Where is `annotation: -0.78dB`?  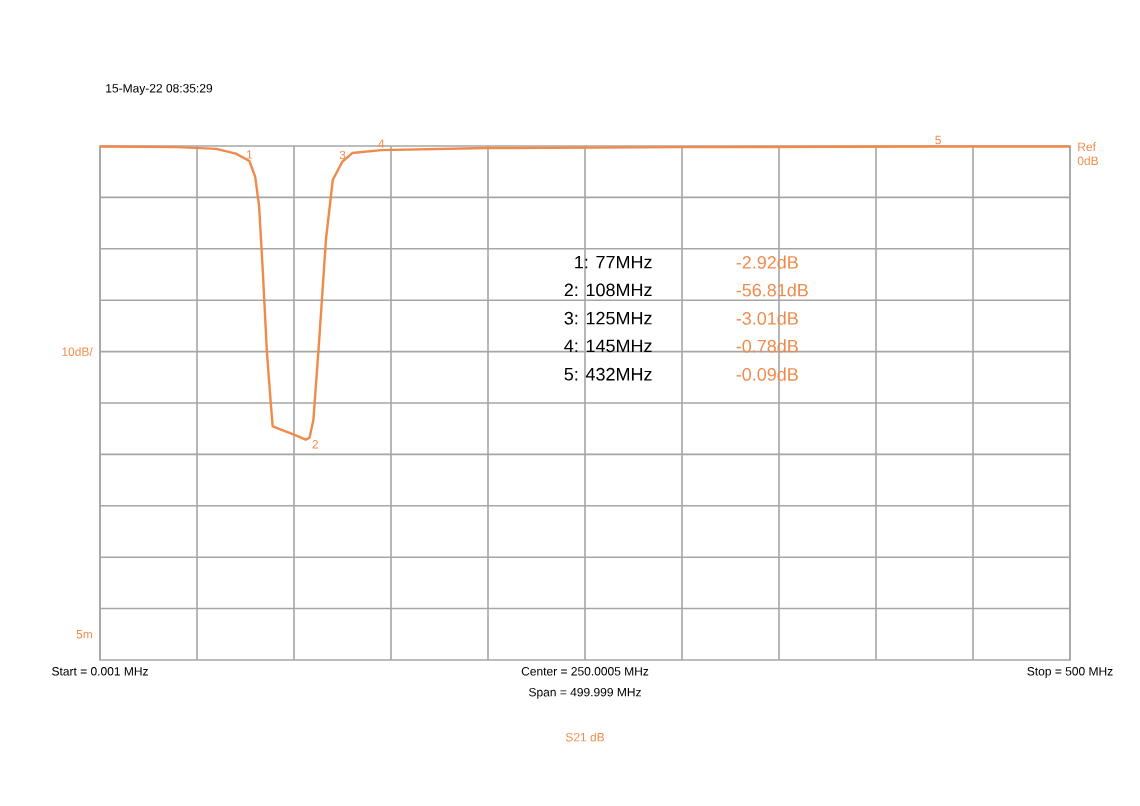 annotation: -0.78dB is located at coordinates (767, 346).